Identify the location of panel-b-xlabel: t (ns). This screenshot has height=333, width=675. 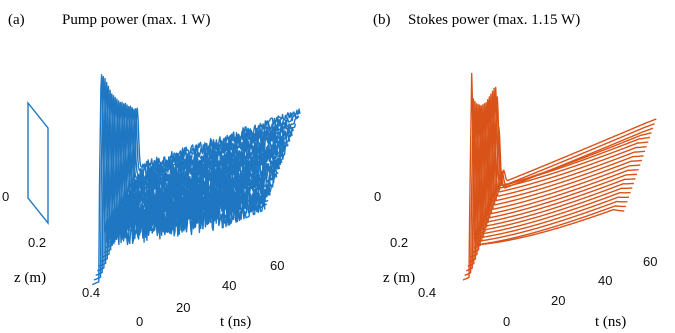
(610, 322).